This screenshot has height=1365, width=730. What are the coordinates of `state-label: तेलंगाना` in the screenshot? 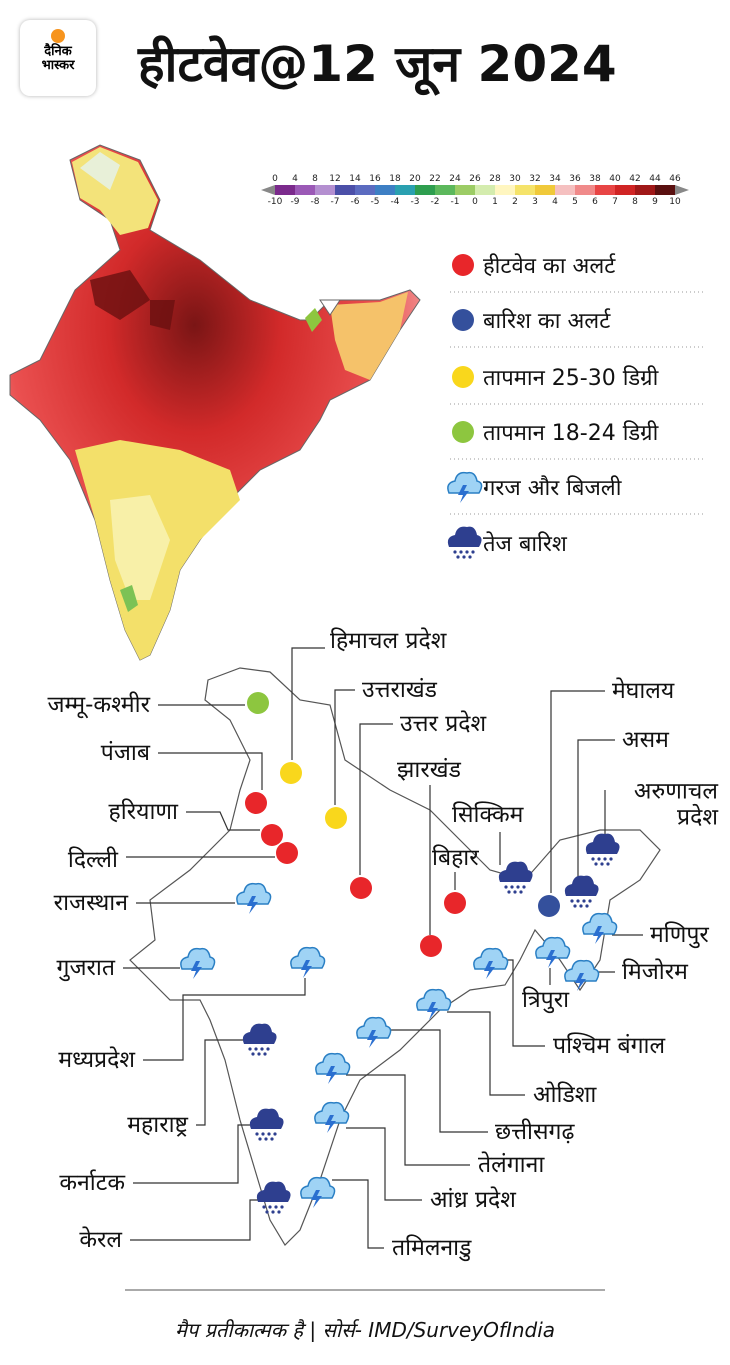 It's located at (511, 1164).